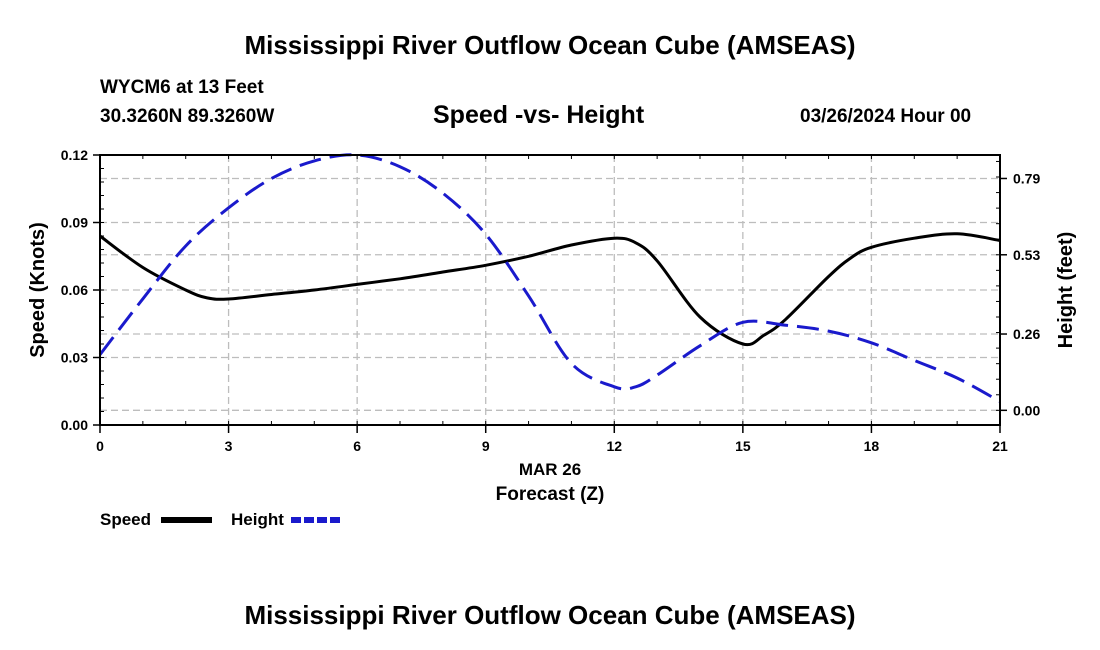  I want to click on legend-label-speed: Speed, so click(125, 519).